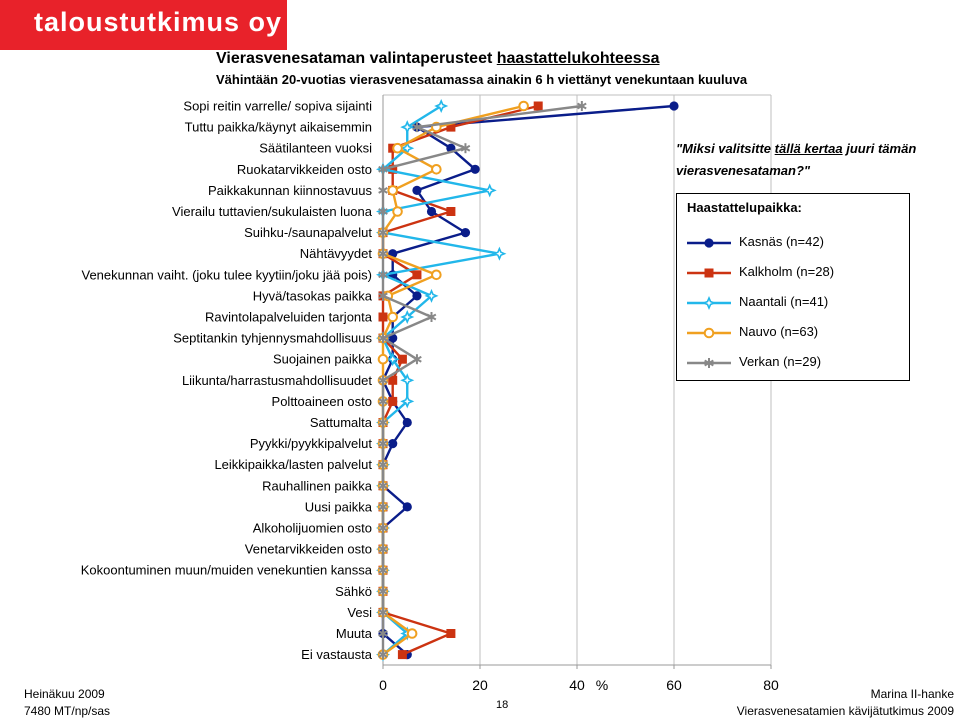  I want to click on category-label: Uusi paikka, so click(339, 506).